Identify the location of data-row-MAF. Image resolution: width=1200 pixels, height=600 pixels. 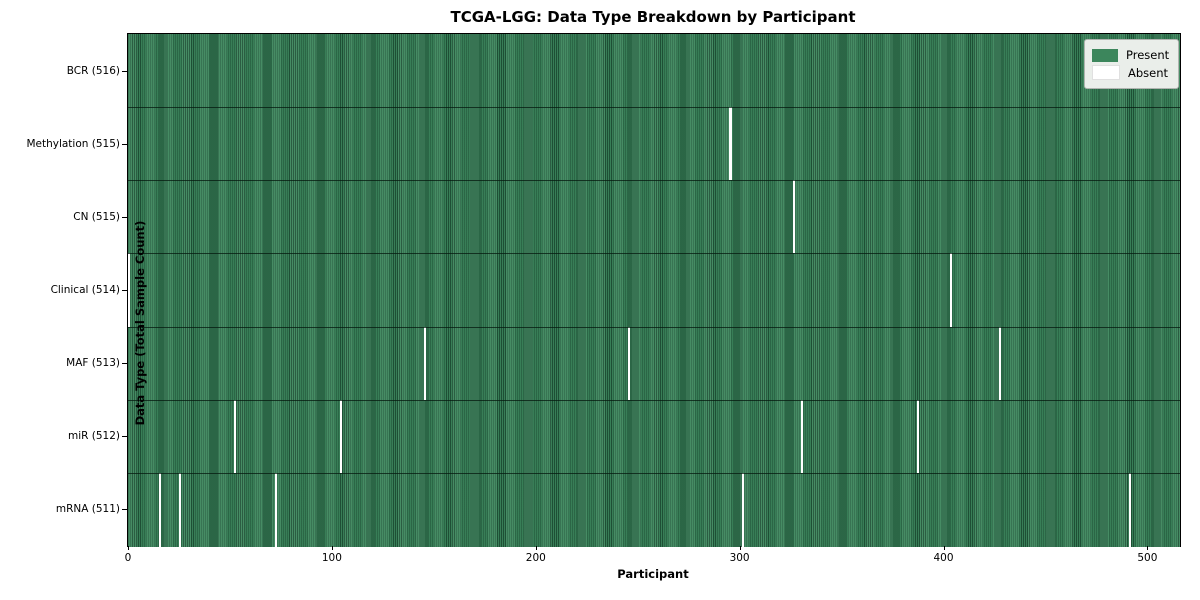
(654, 363).